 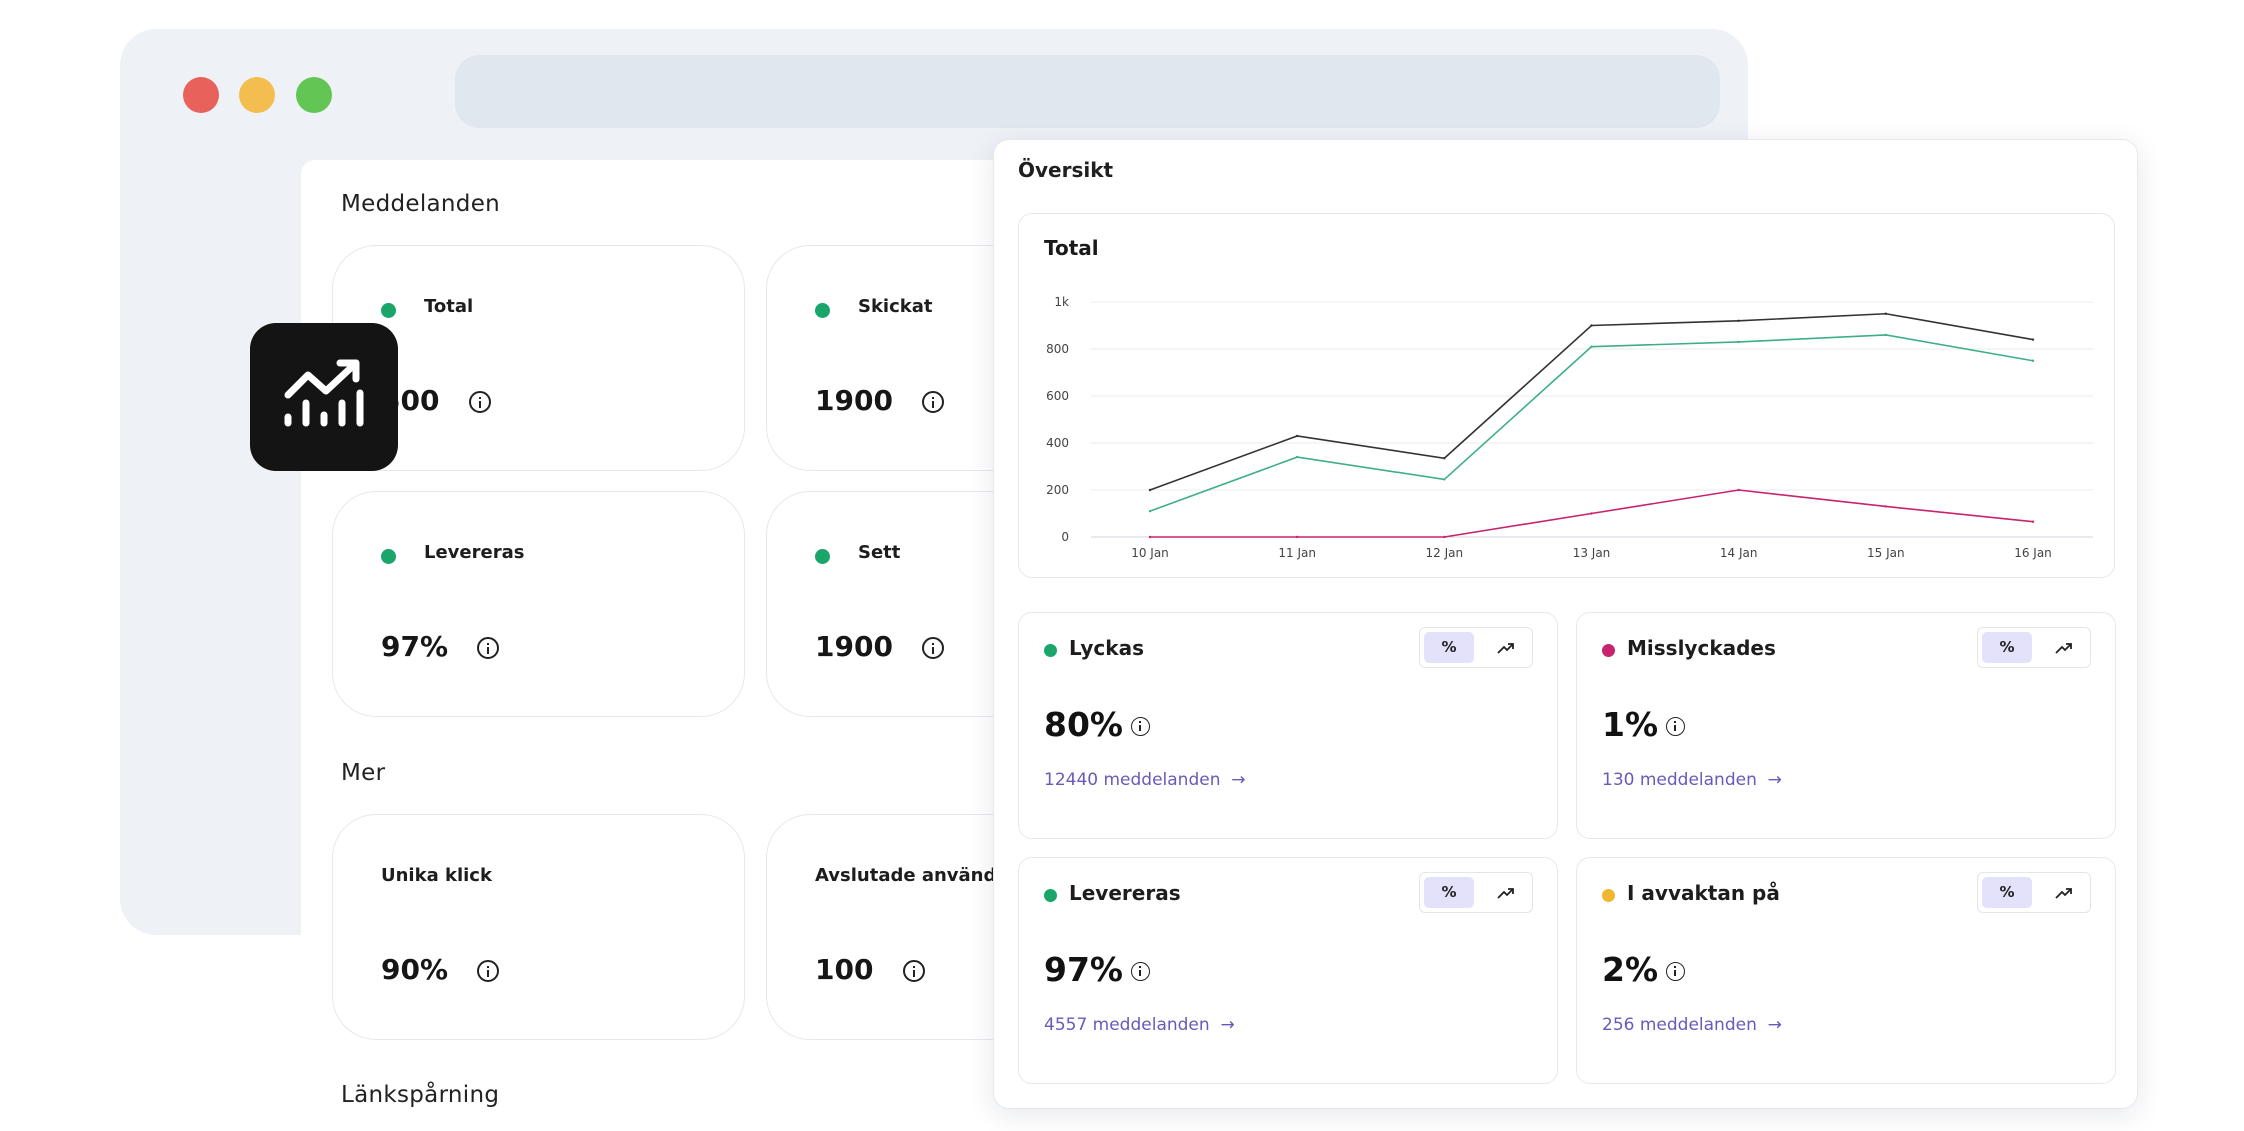 I want to click on metric-label: Skickat, so click(x=895, y=306).